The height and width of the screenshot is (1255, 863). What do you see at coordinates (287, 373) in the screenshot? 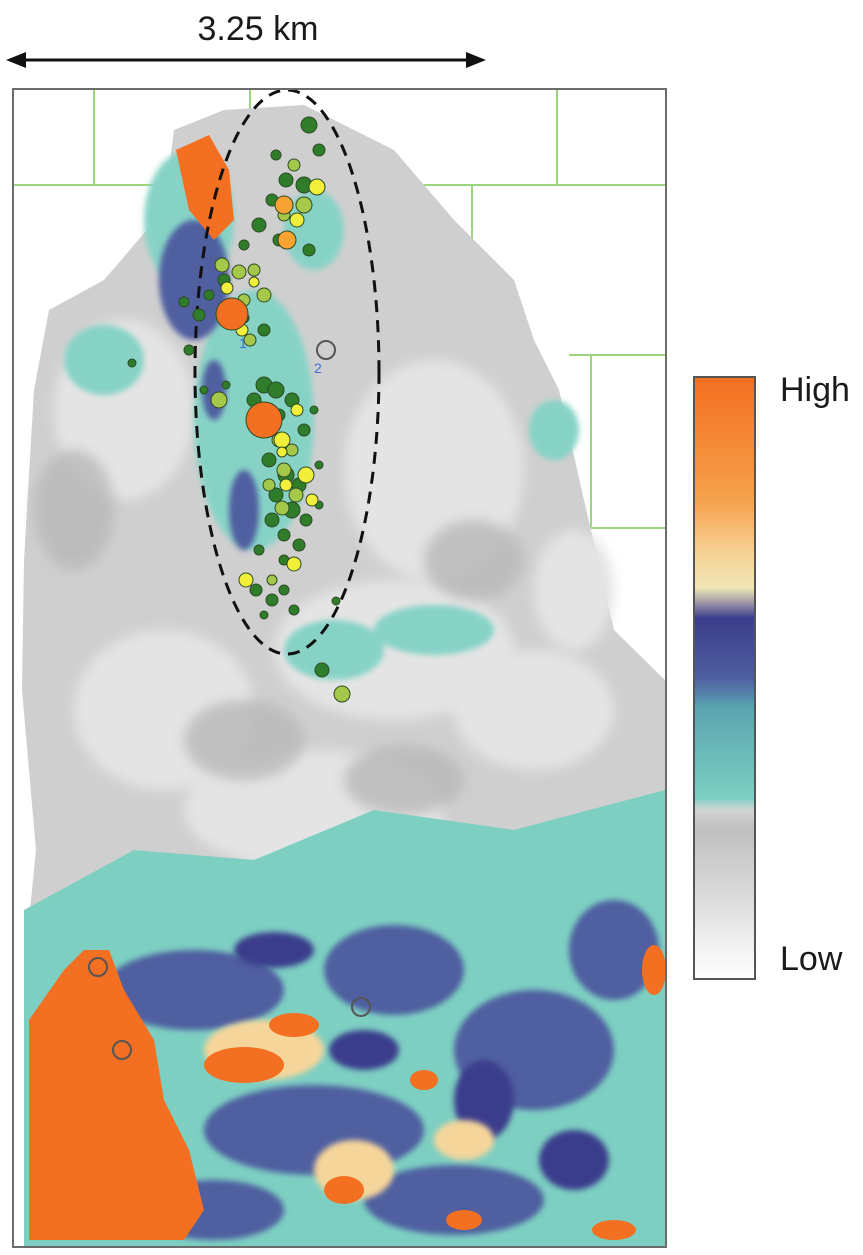
I see `event-cluster-ellipse` at bounding box center [287, 373].